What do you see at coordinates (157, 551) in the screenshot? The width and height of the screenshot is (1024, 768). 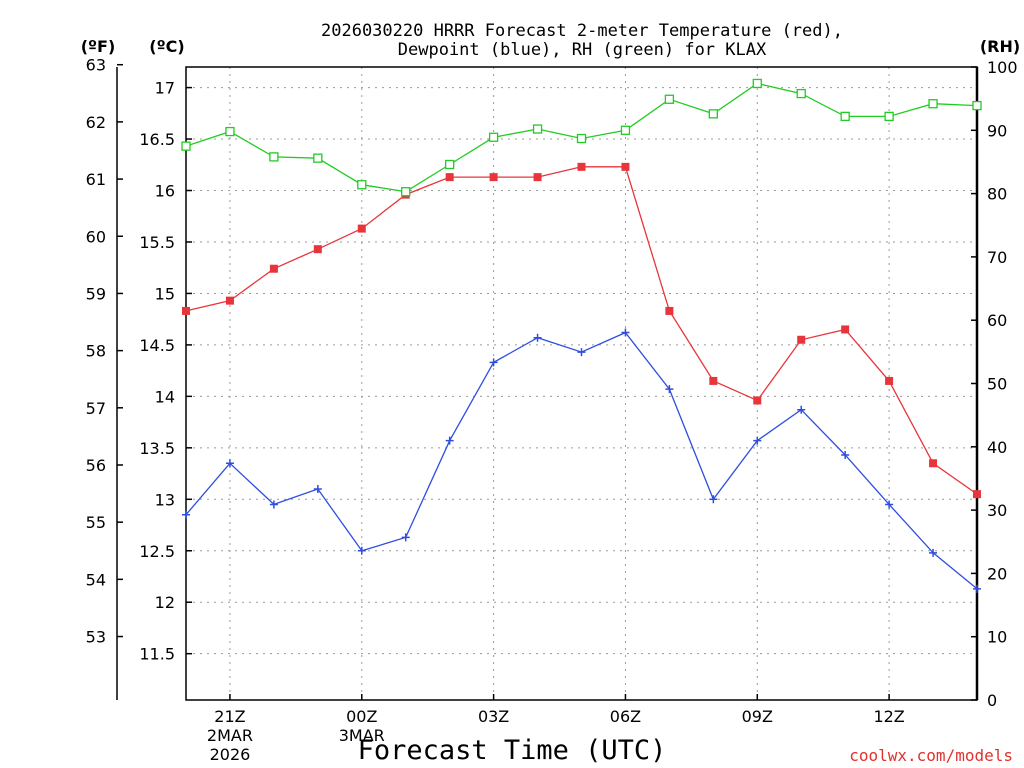 I see `celsius-tick-label: 12.5` at bounding box center [157, 551].